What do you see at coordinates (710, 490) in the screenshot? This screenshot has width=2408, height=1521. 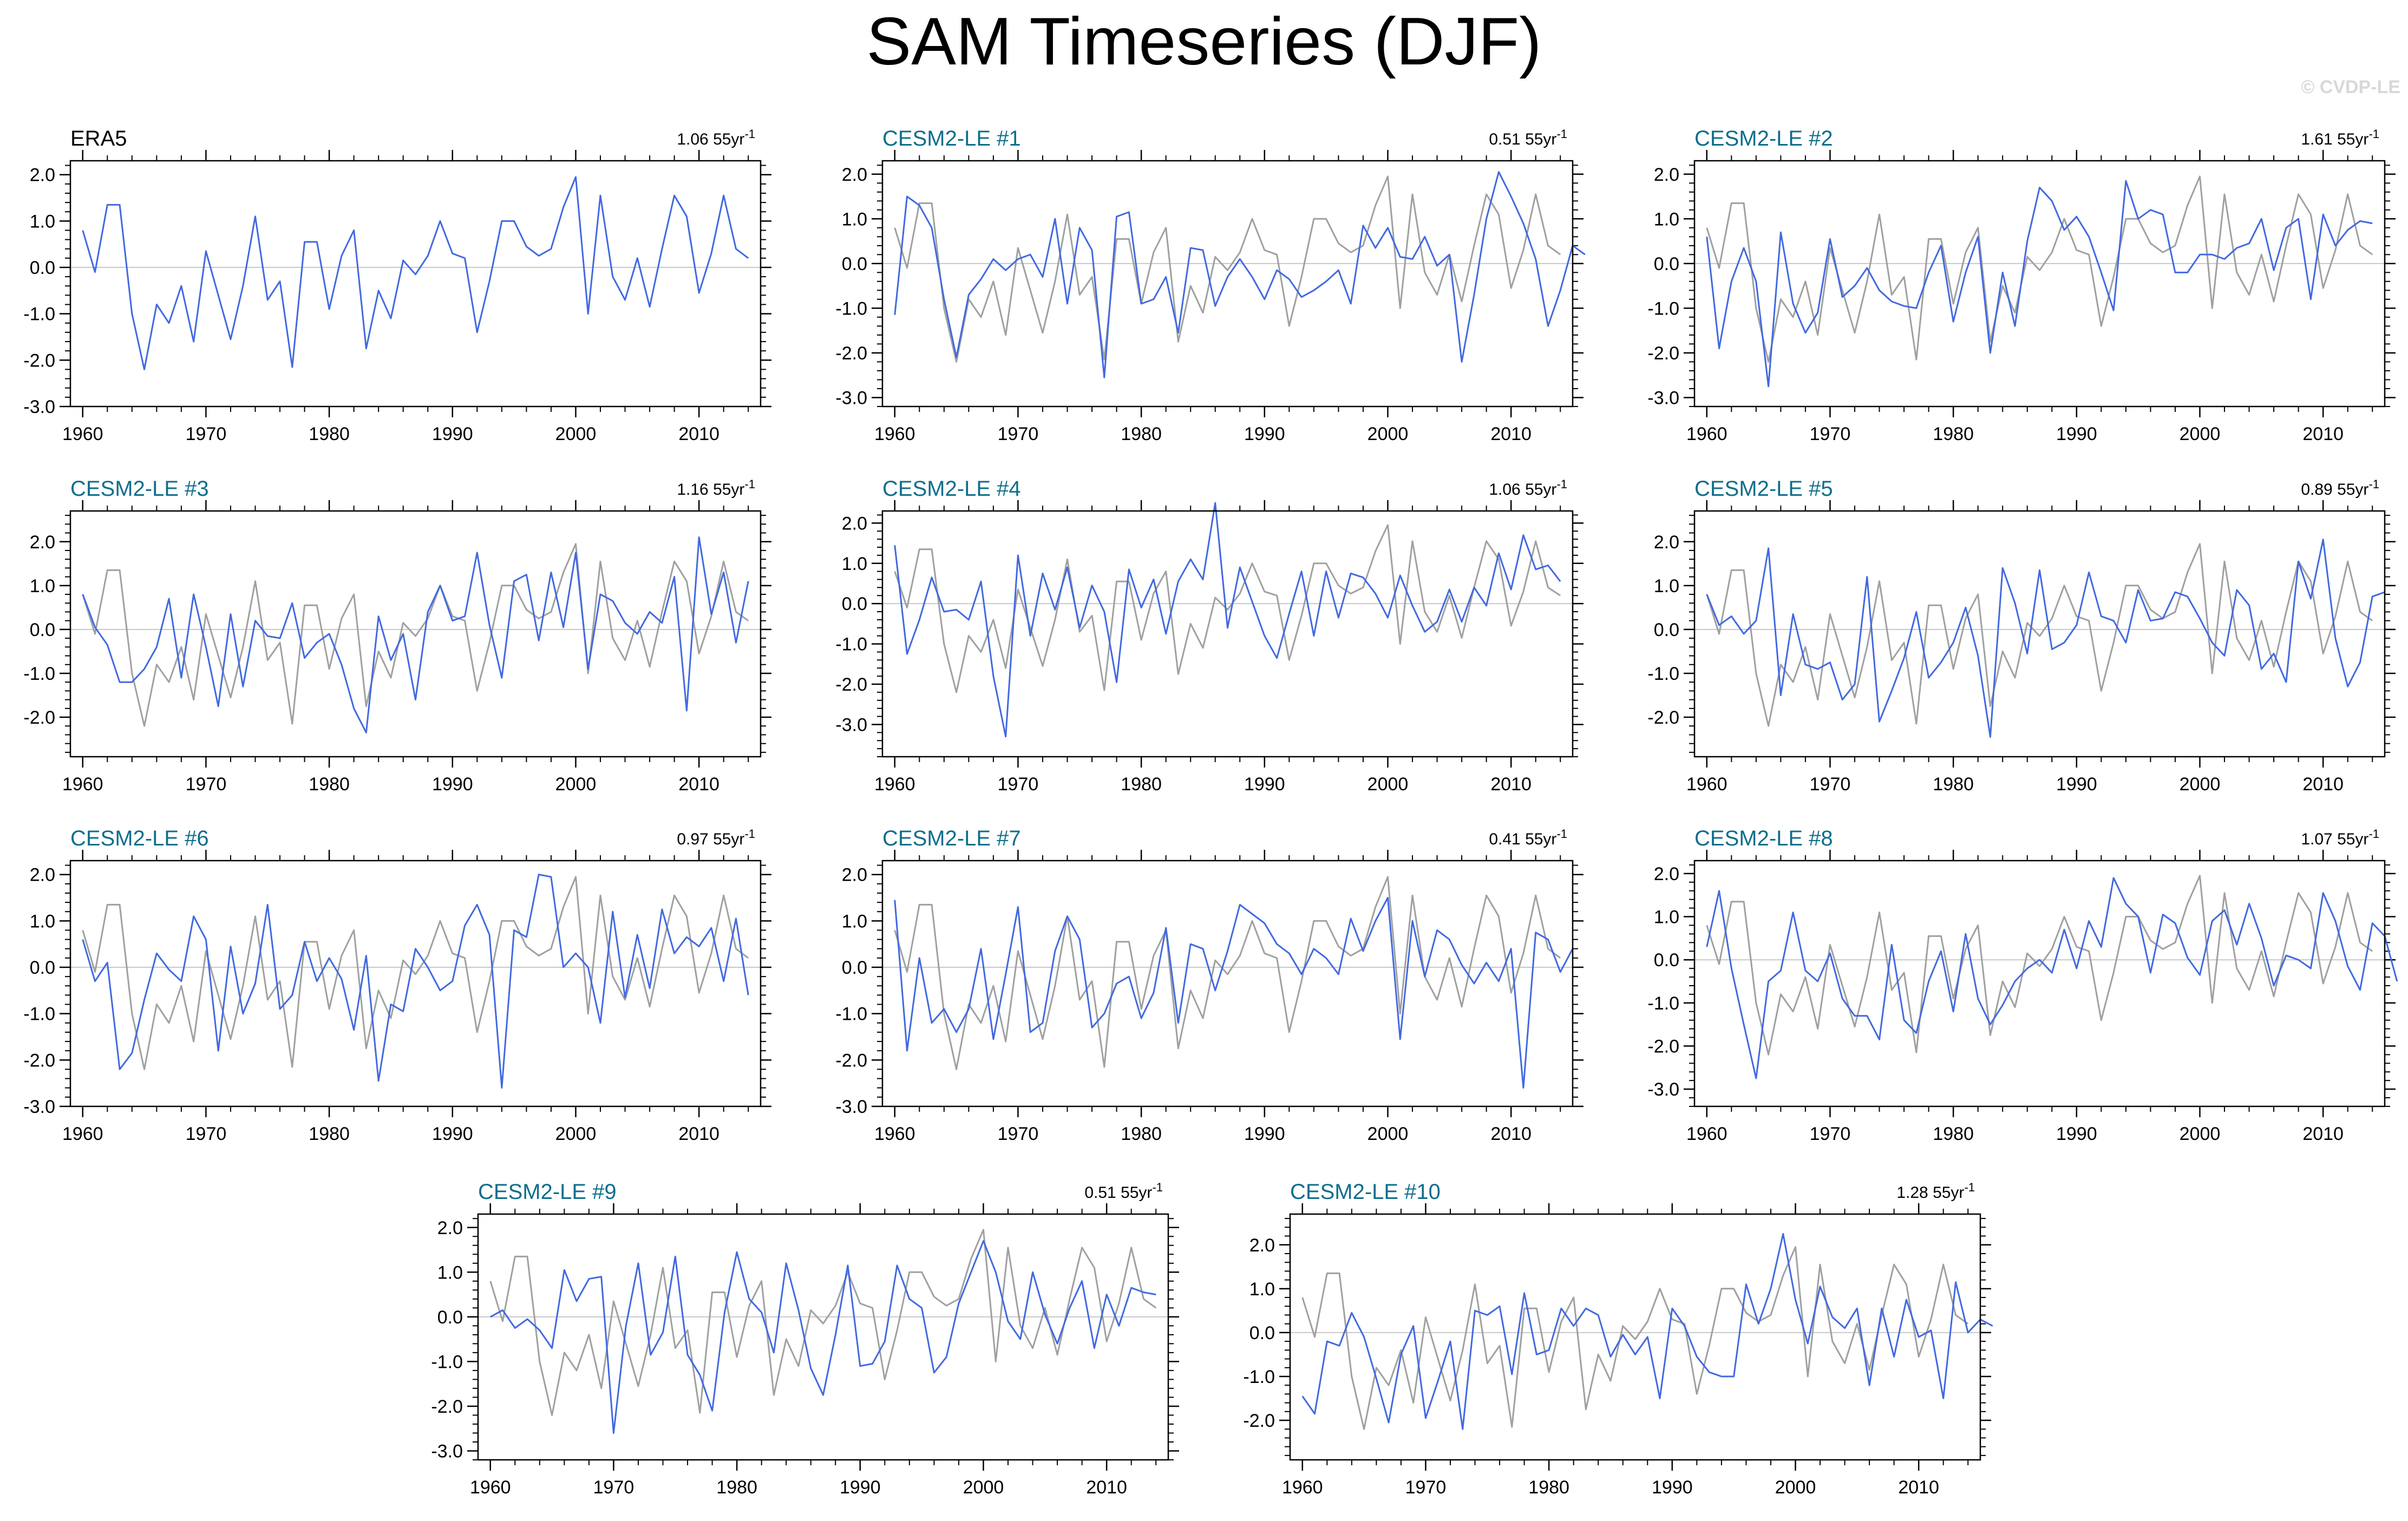 I see `trend-value: 1.16 55yr` at bounding box center [710, 490].